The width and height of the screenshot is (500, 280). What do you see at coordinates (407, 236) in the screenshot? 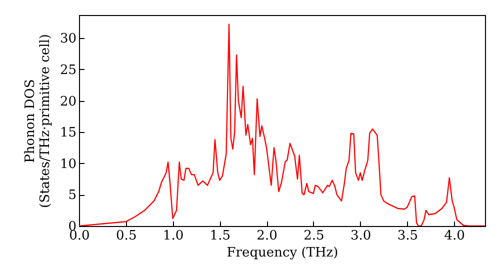
I see `x-tick-label: 3.5` at bounding box center [407, 236].